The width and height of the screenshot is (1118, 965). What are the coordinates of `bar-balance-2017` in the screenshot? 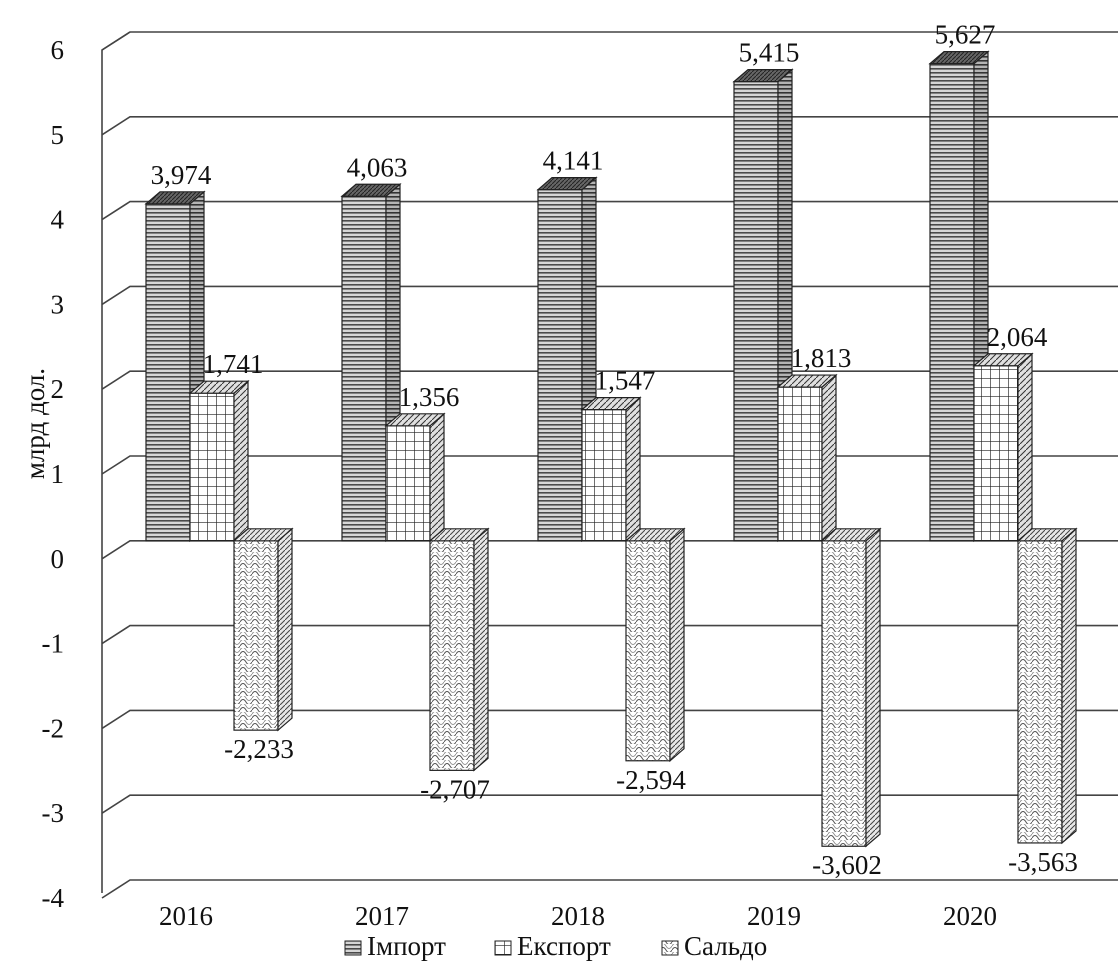 It's located at (459, 649).